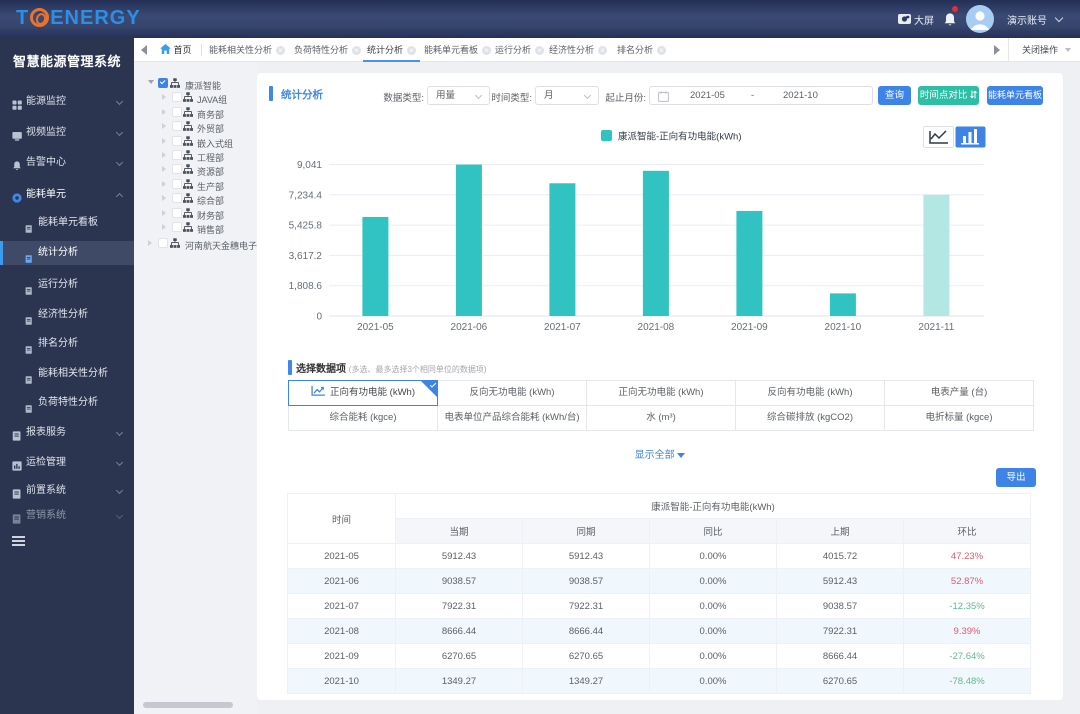 This screenshot has width=1080, height=714. I want to click on svg-text: 0, so click(319, 317).